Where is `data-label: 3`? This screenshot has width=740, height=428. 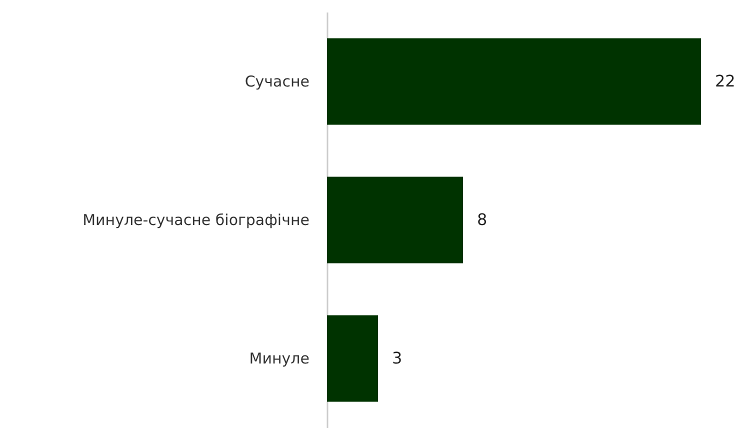 data-label: 3 is located at coordinates (397, 358).